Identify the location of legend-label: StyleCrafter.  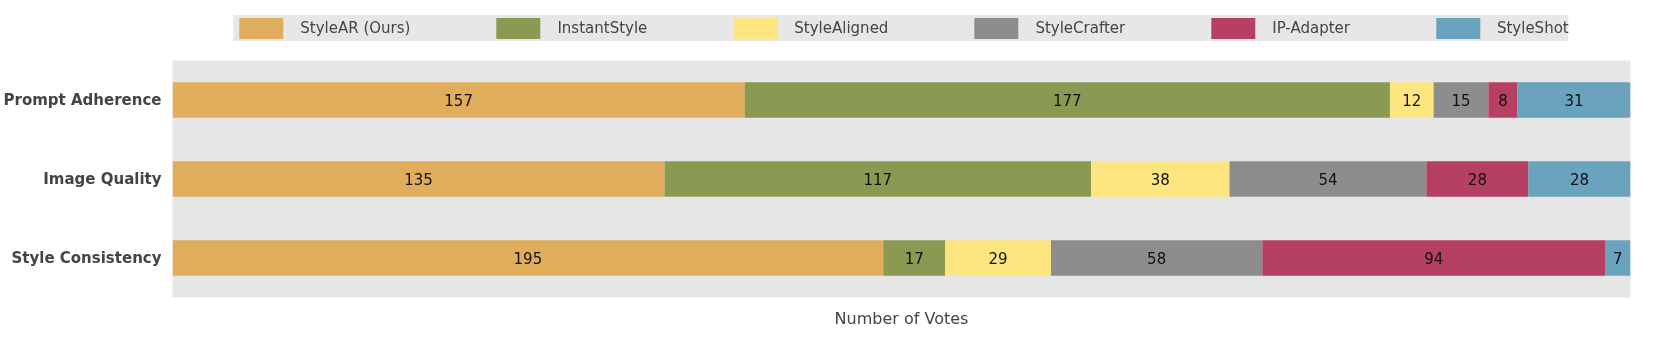
(1080, 27).